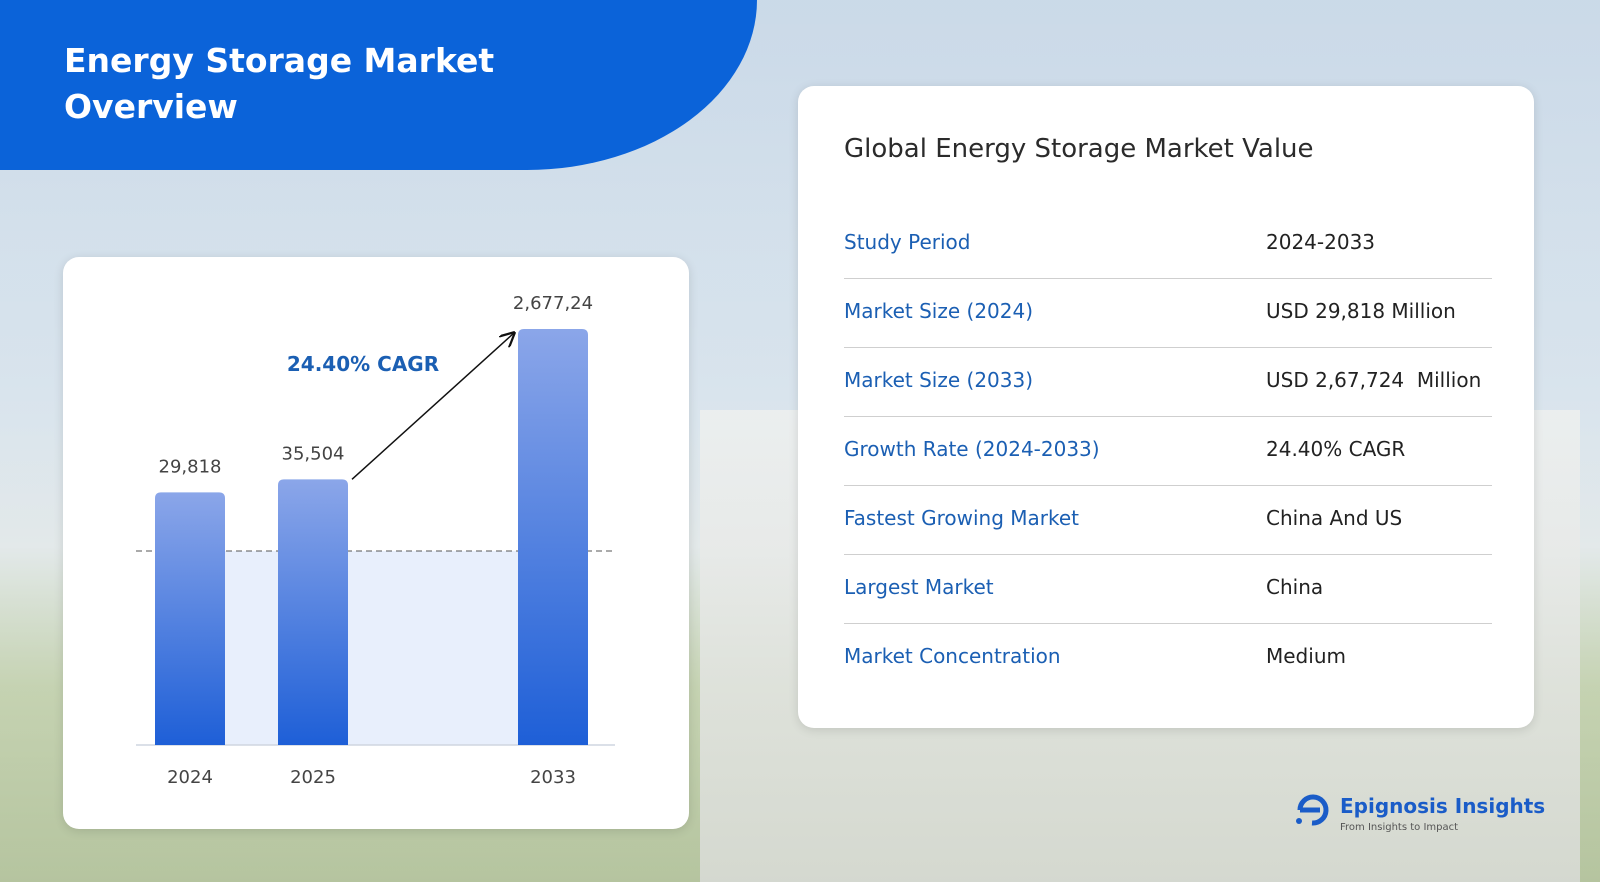 The width and height of the screenshot is (1600, 882). Describe the element at coordinates (1168, 519) in the screenshot. I see `table-row: Fastest Growing Market China And US` at that location.